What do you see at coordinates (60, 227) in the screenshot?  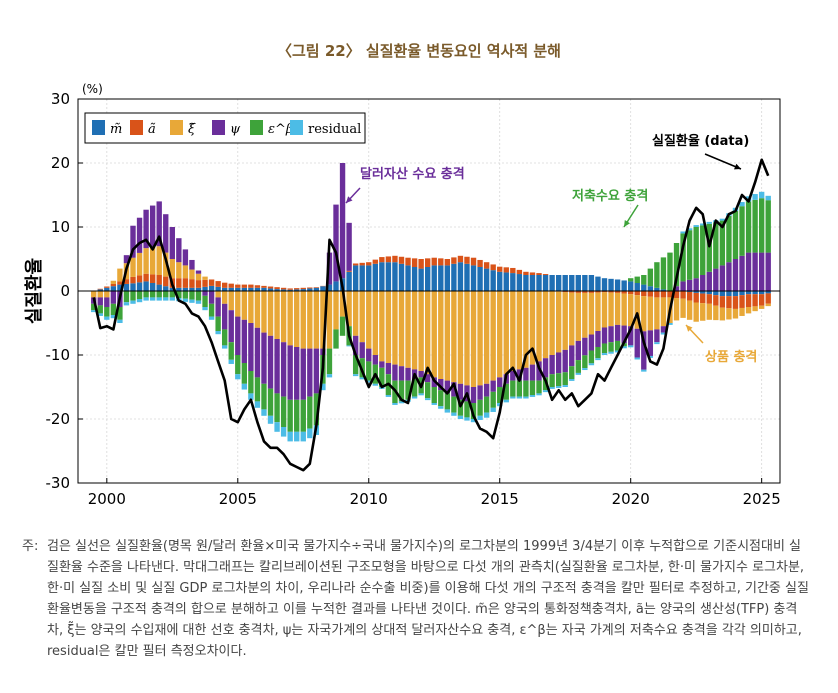 I see `y-tick-label: 10` at bounding box center [60, 227].